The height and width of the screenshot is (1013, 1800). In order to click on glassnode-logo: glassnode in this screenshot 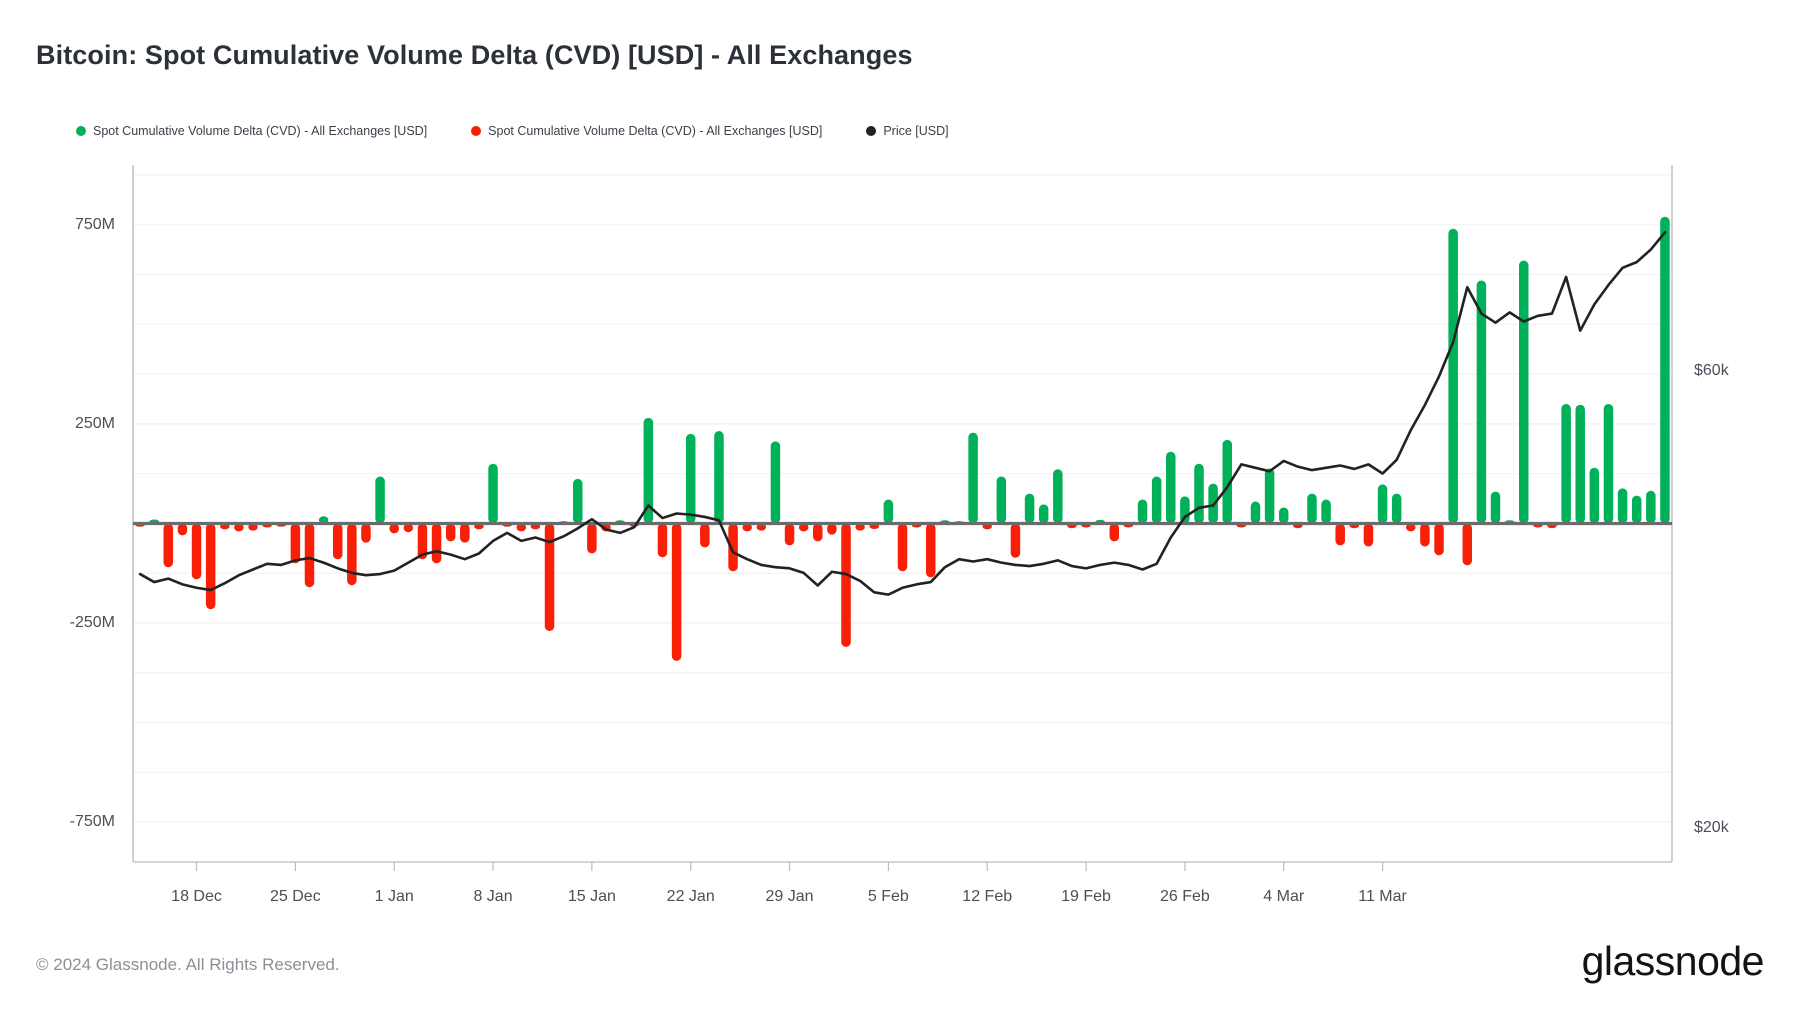, I will do `click(1673, 961)`.